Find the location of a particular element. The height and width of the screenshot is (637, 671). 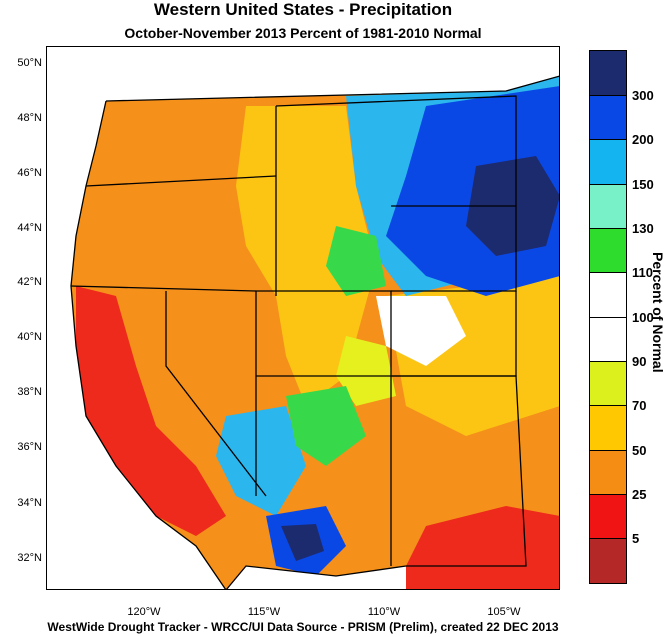

land-yellow-orange-region is located at coordinates (306, 256).